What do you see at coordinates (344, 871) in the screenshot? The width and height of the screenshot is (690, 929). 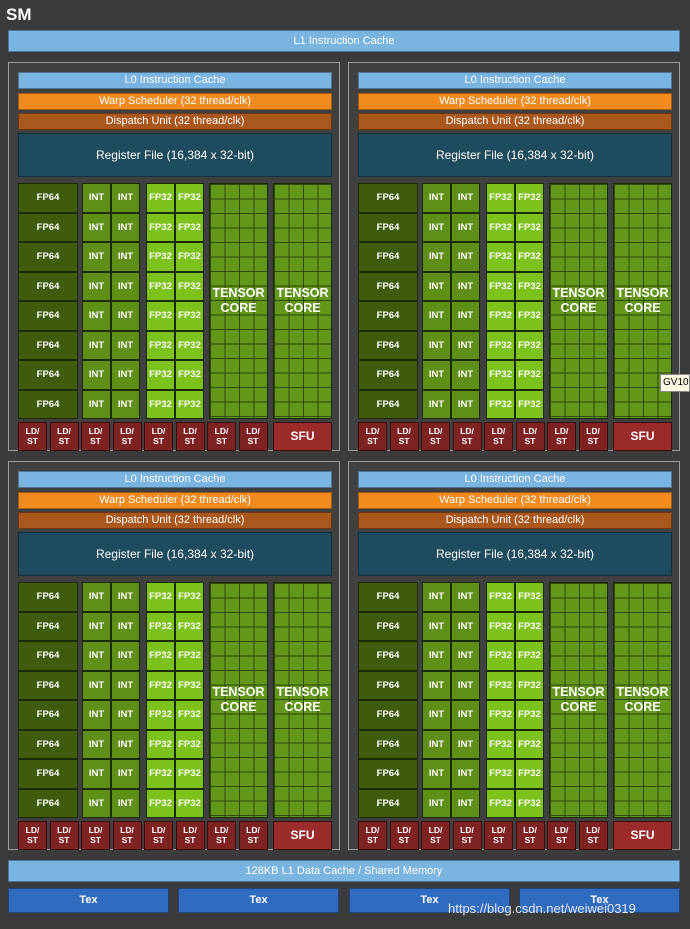 I see `l1-data-cache: 128KB L1 Data Cache / Shared Memory` at bounding box center [344, 871].